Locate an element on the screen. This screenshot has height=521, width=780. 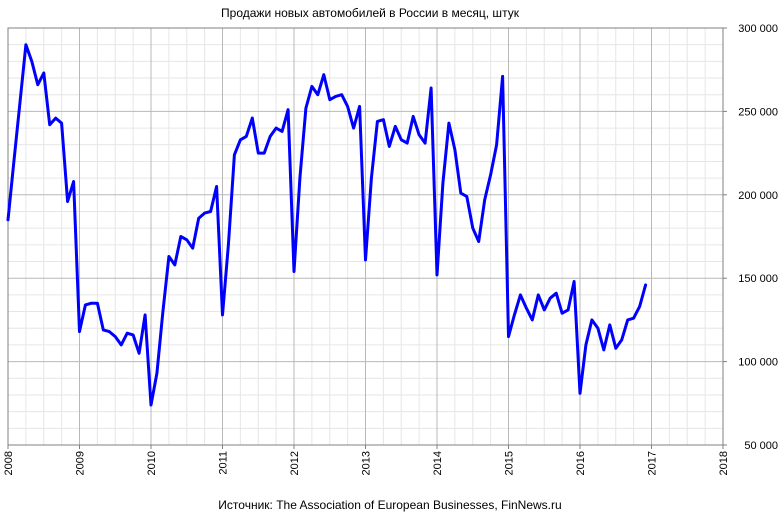
x-tick-label: 2014 is located at coordinates (438, 463).